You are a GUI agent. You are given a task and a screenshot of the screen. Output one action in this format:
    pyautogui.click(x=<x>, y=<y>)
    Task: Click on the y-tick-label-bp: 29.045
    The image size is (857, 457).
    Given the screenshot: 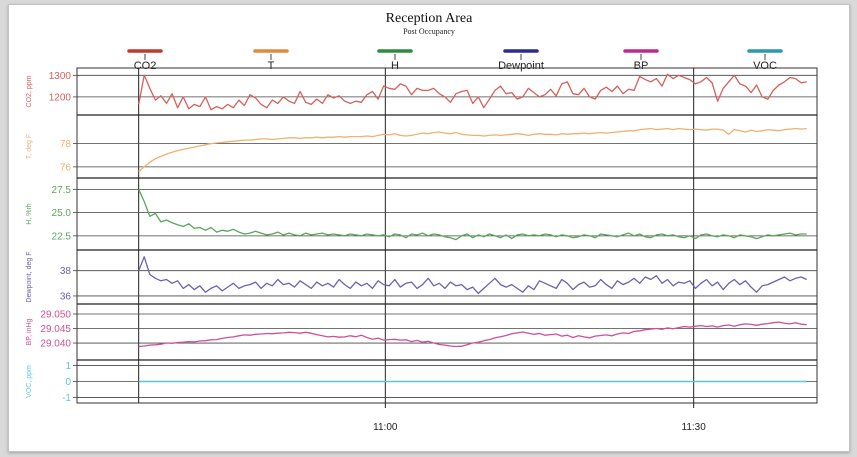 What is the action you would take?
    pyautogui.click(x=55, y=329)
    